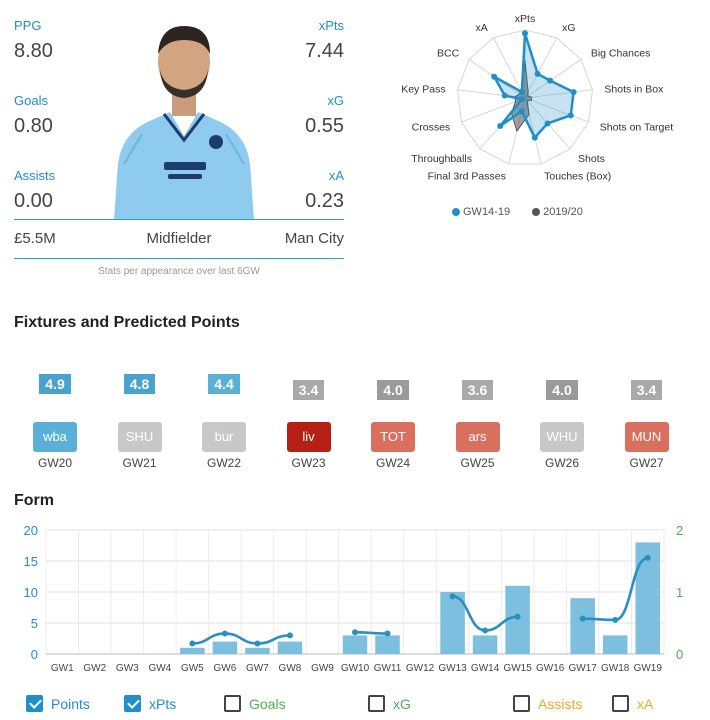  What do you see at coordinates (55, 437) in the screenshot?
I see `opponent-badge: wba` at bounding box center [55, 437].